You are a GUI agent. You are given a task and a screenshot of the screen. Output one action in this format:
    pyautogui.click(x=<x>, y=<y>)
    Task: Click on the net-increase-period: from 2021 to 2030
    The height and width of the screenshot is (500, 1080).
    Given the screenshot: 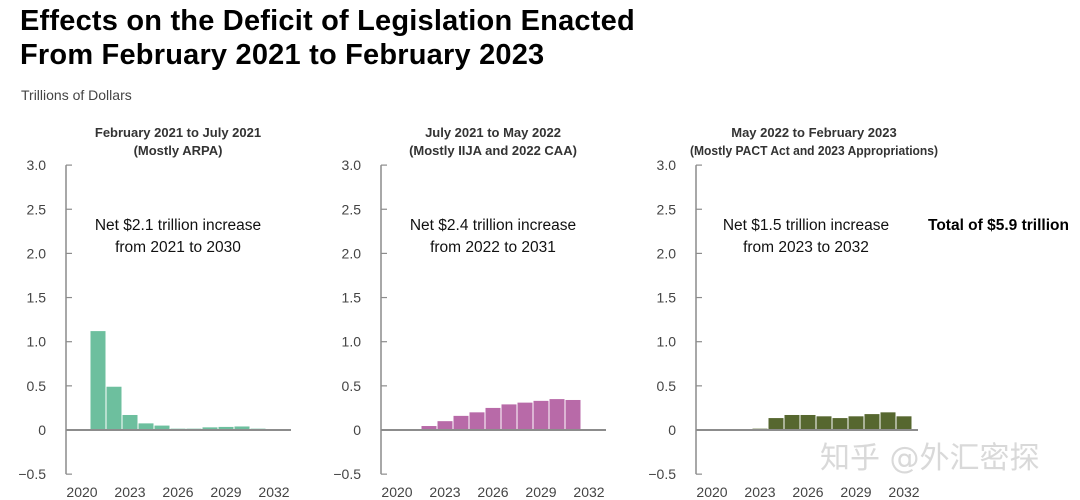 What is the action you would take?
    pyautogui.click(x=178, y=247)
    